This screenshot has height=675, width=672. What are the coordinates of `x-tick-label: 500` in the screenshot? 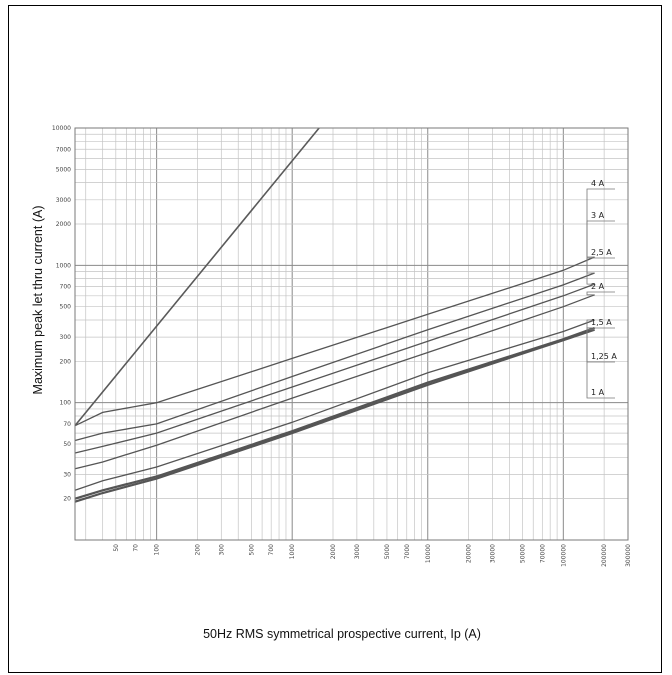 It's located at (251, 550).